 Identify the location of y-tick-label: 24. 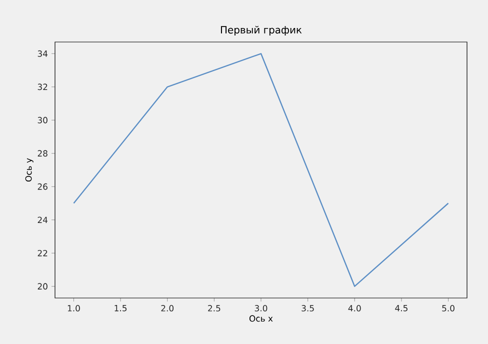
(43, 220).